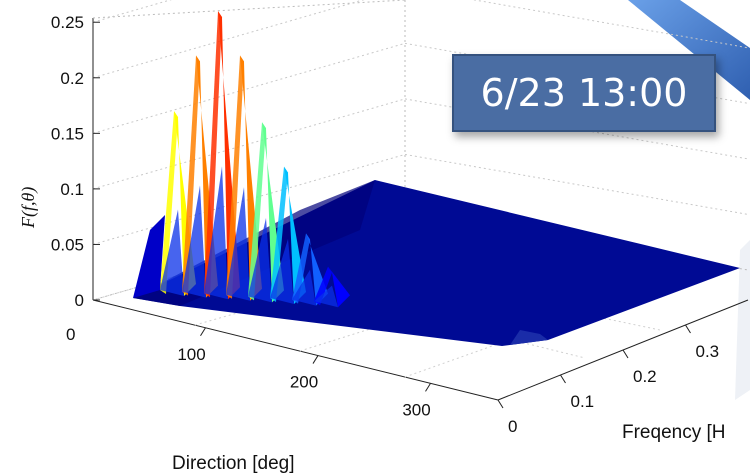 This screenshot has height=476, width=750. What do you see at coordinates (529, 337) in the screenshot?
I see `surface-ridge` at bounding box center [529, 337].